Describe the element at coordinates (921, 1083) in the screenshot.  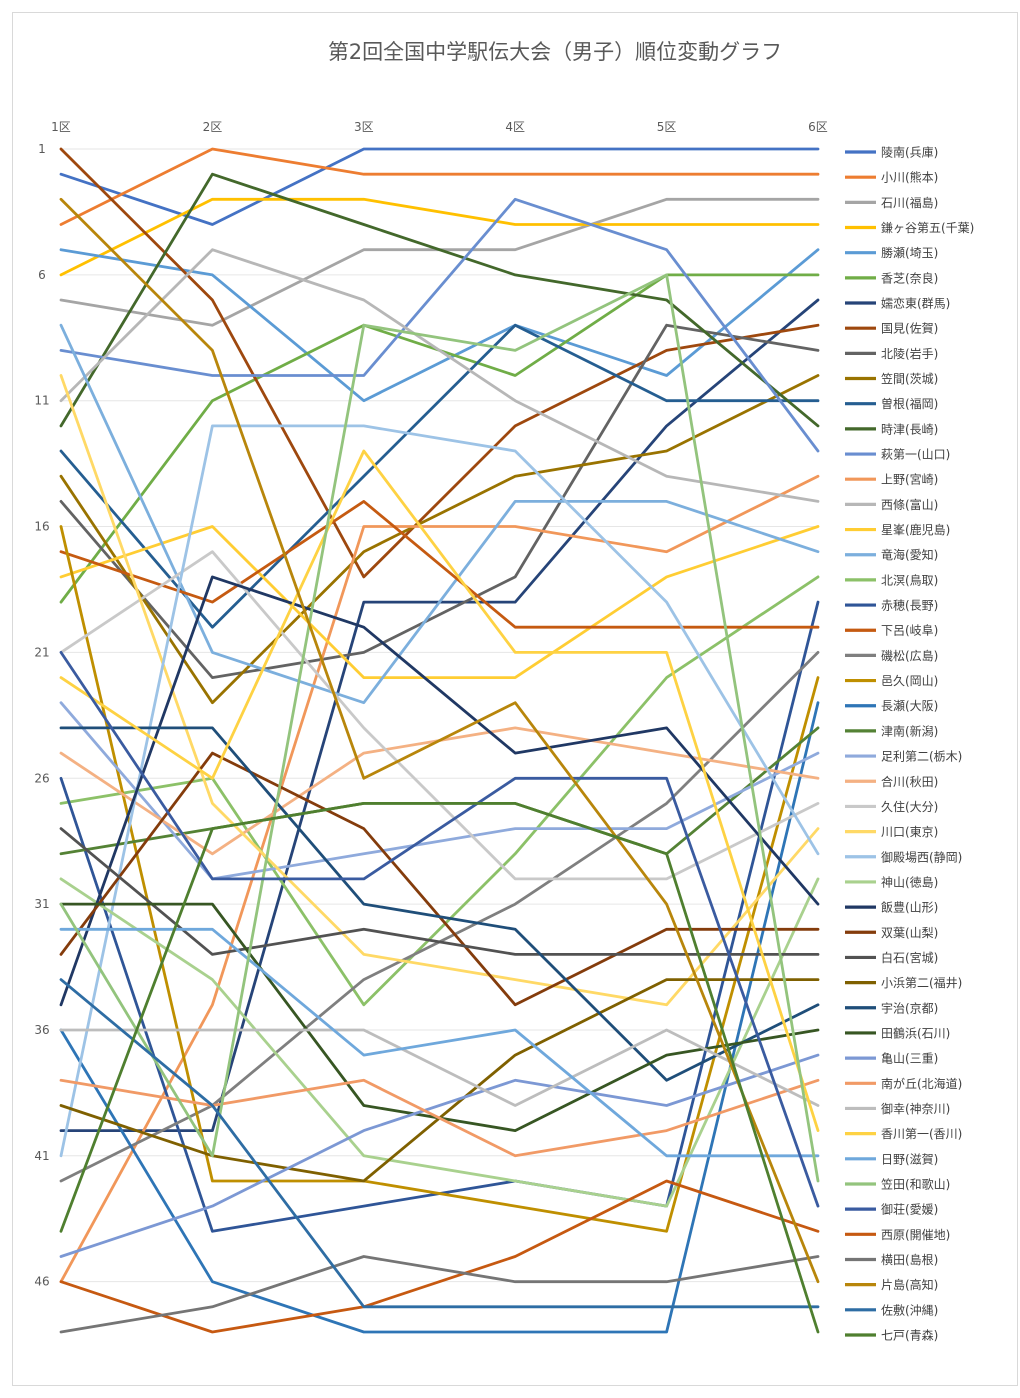
I see `legend-label: 南が丘(北海道)` at that location.